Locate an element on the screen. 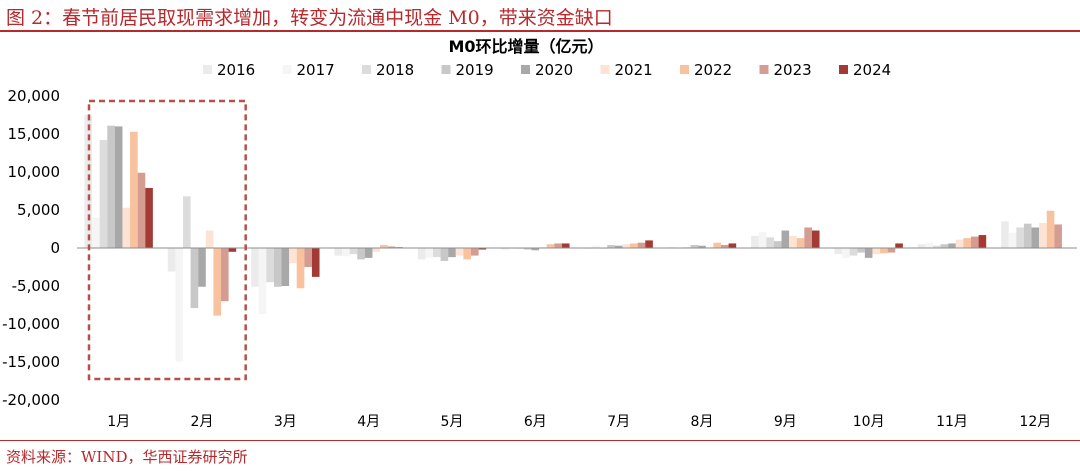 The image size is (1080, 471). y-tick-label: -20,000 is located at coordinates (31, 400).